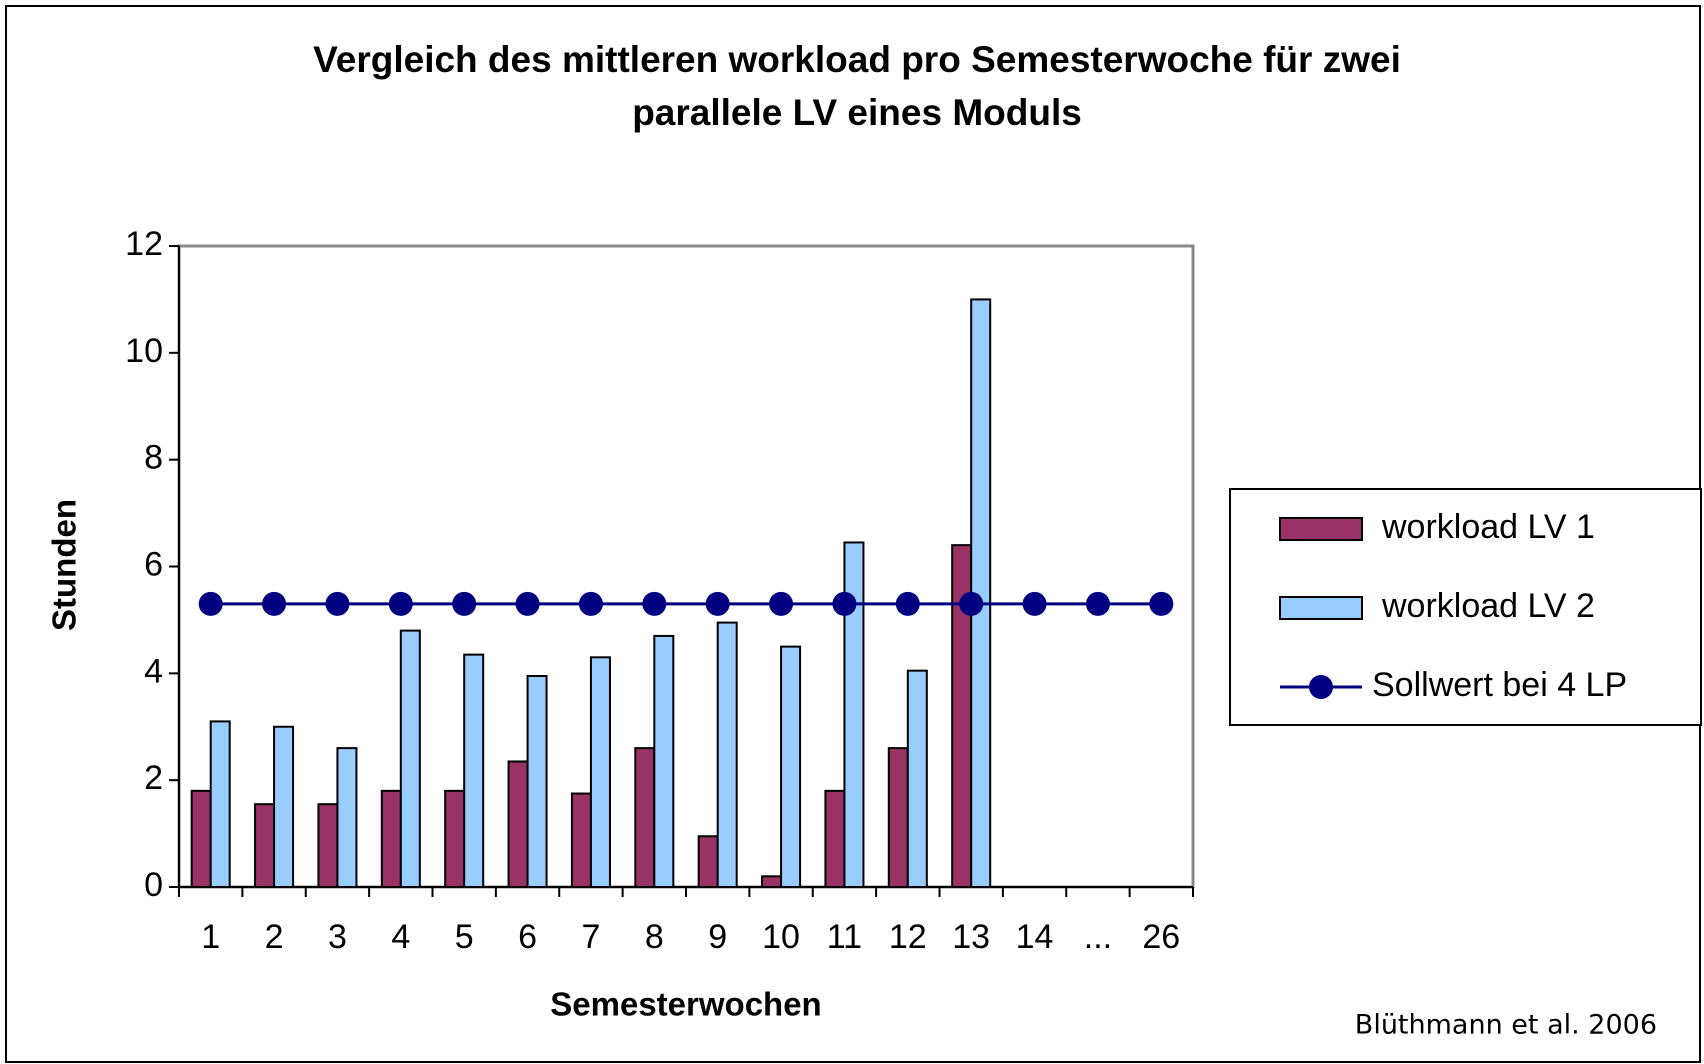 This screenshot has width=1704, height=1064. What do you see at coordinates (274, 937) in the screenshot?
I see `x-tick-label: 2` at bounding box center [274, 937].